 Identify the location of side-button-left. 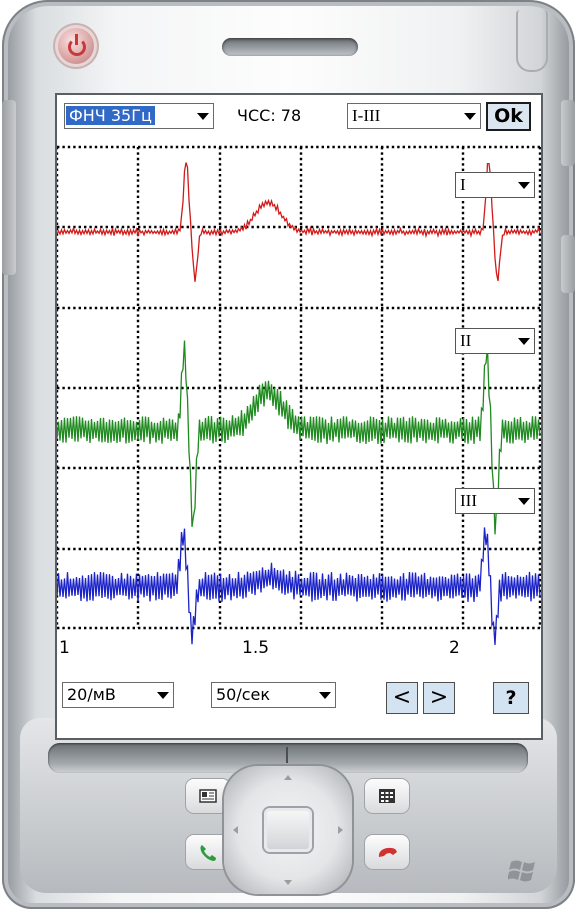
(9, 187).